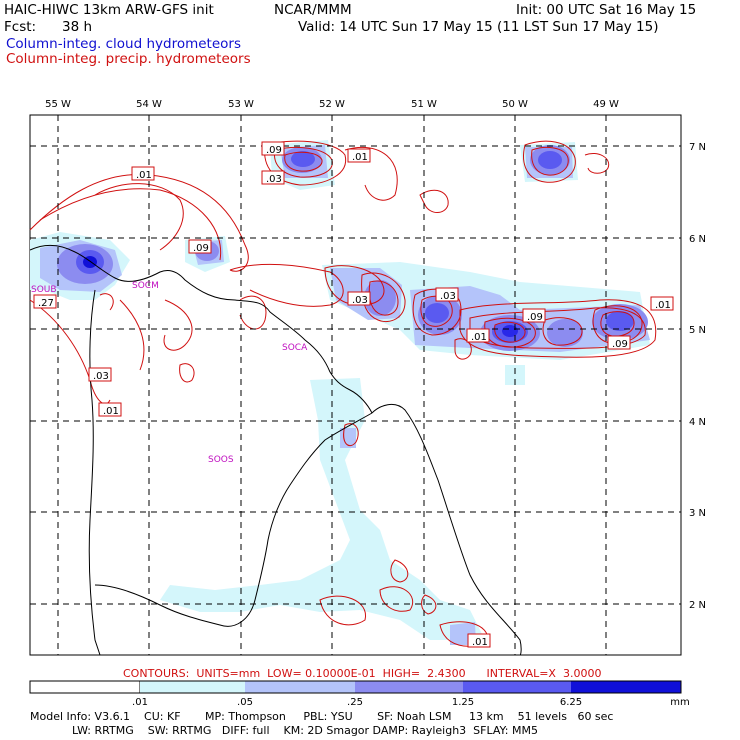 The width and height of the screenshot is (740, 740). I want to click on forecast-label: Fcst:, so click(20, 27).